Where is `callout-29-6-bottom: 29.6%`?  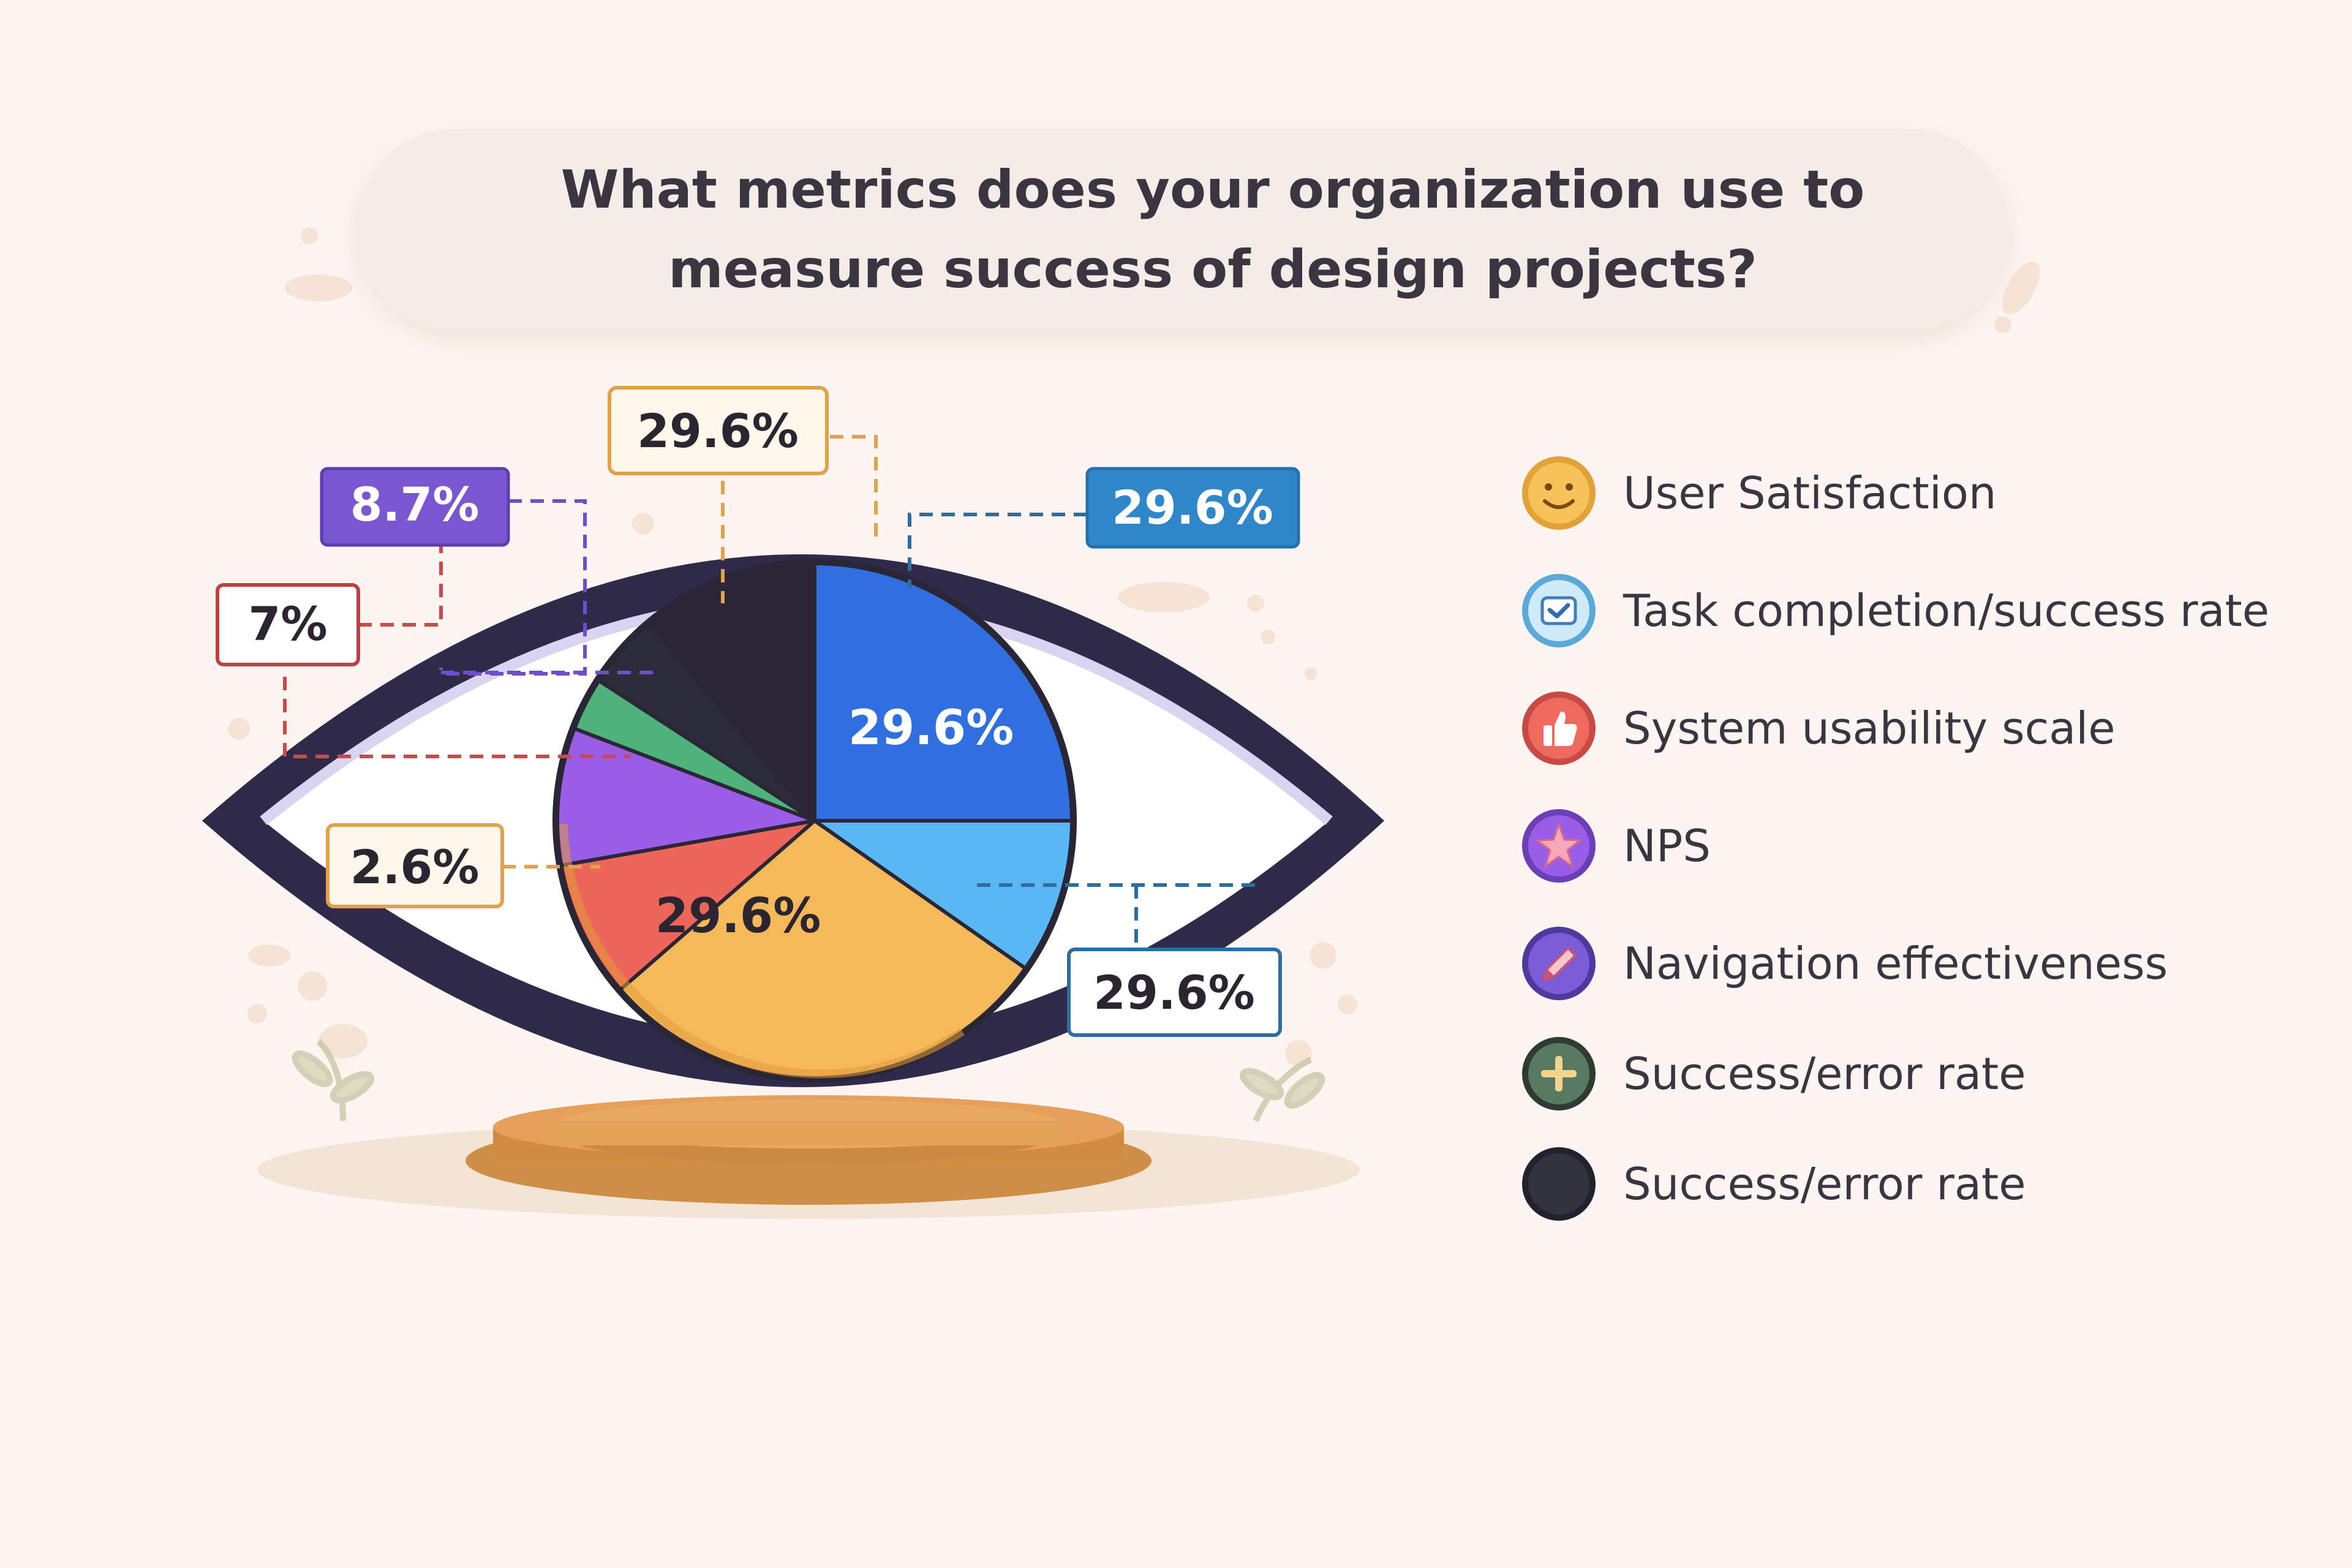
callout-29-6-bottom: 29.6% is located at coordinates (1175, 993).